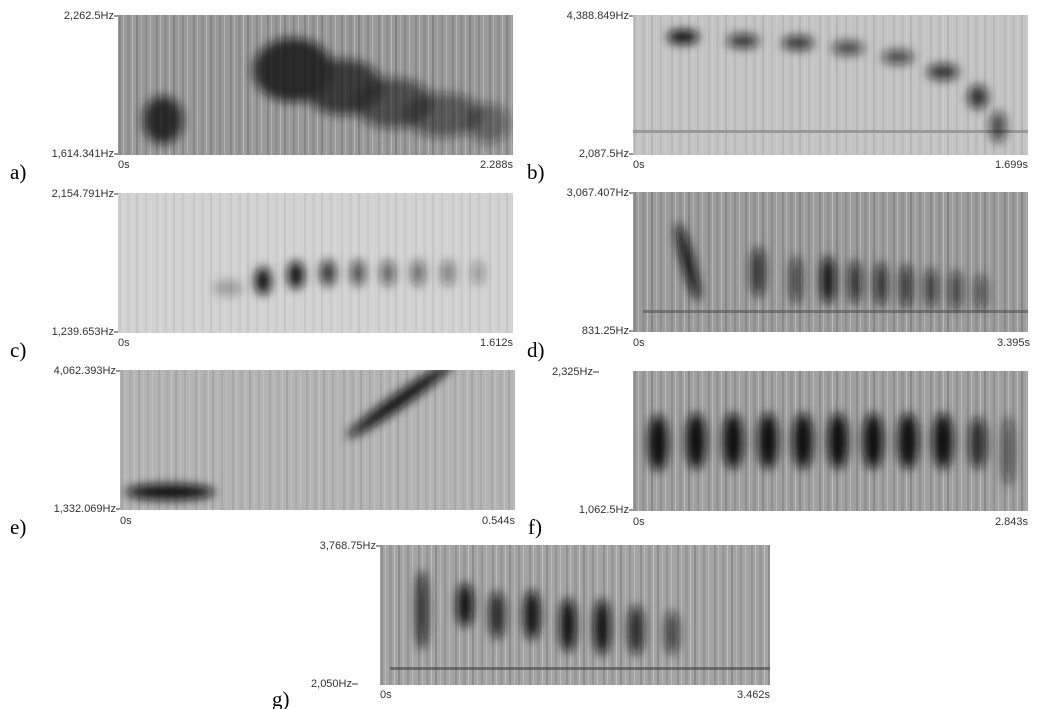 This screenshot has width=1049, height=709. I want to click on panel-e: 4,062.393Hz 1,332.069Hz 0s 0.544s e), so click(263, 452).